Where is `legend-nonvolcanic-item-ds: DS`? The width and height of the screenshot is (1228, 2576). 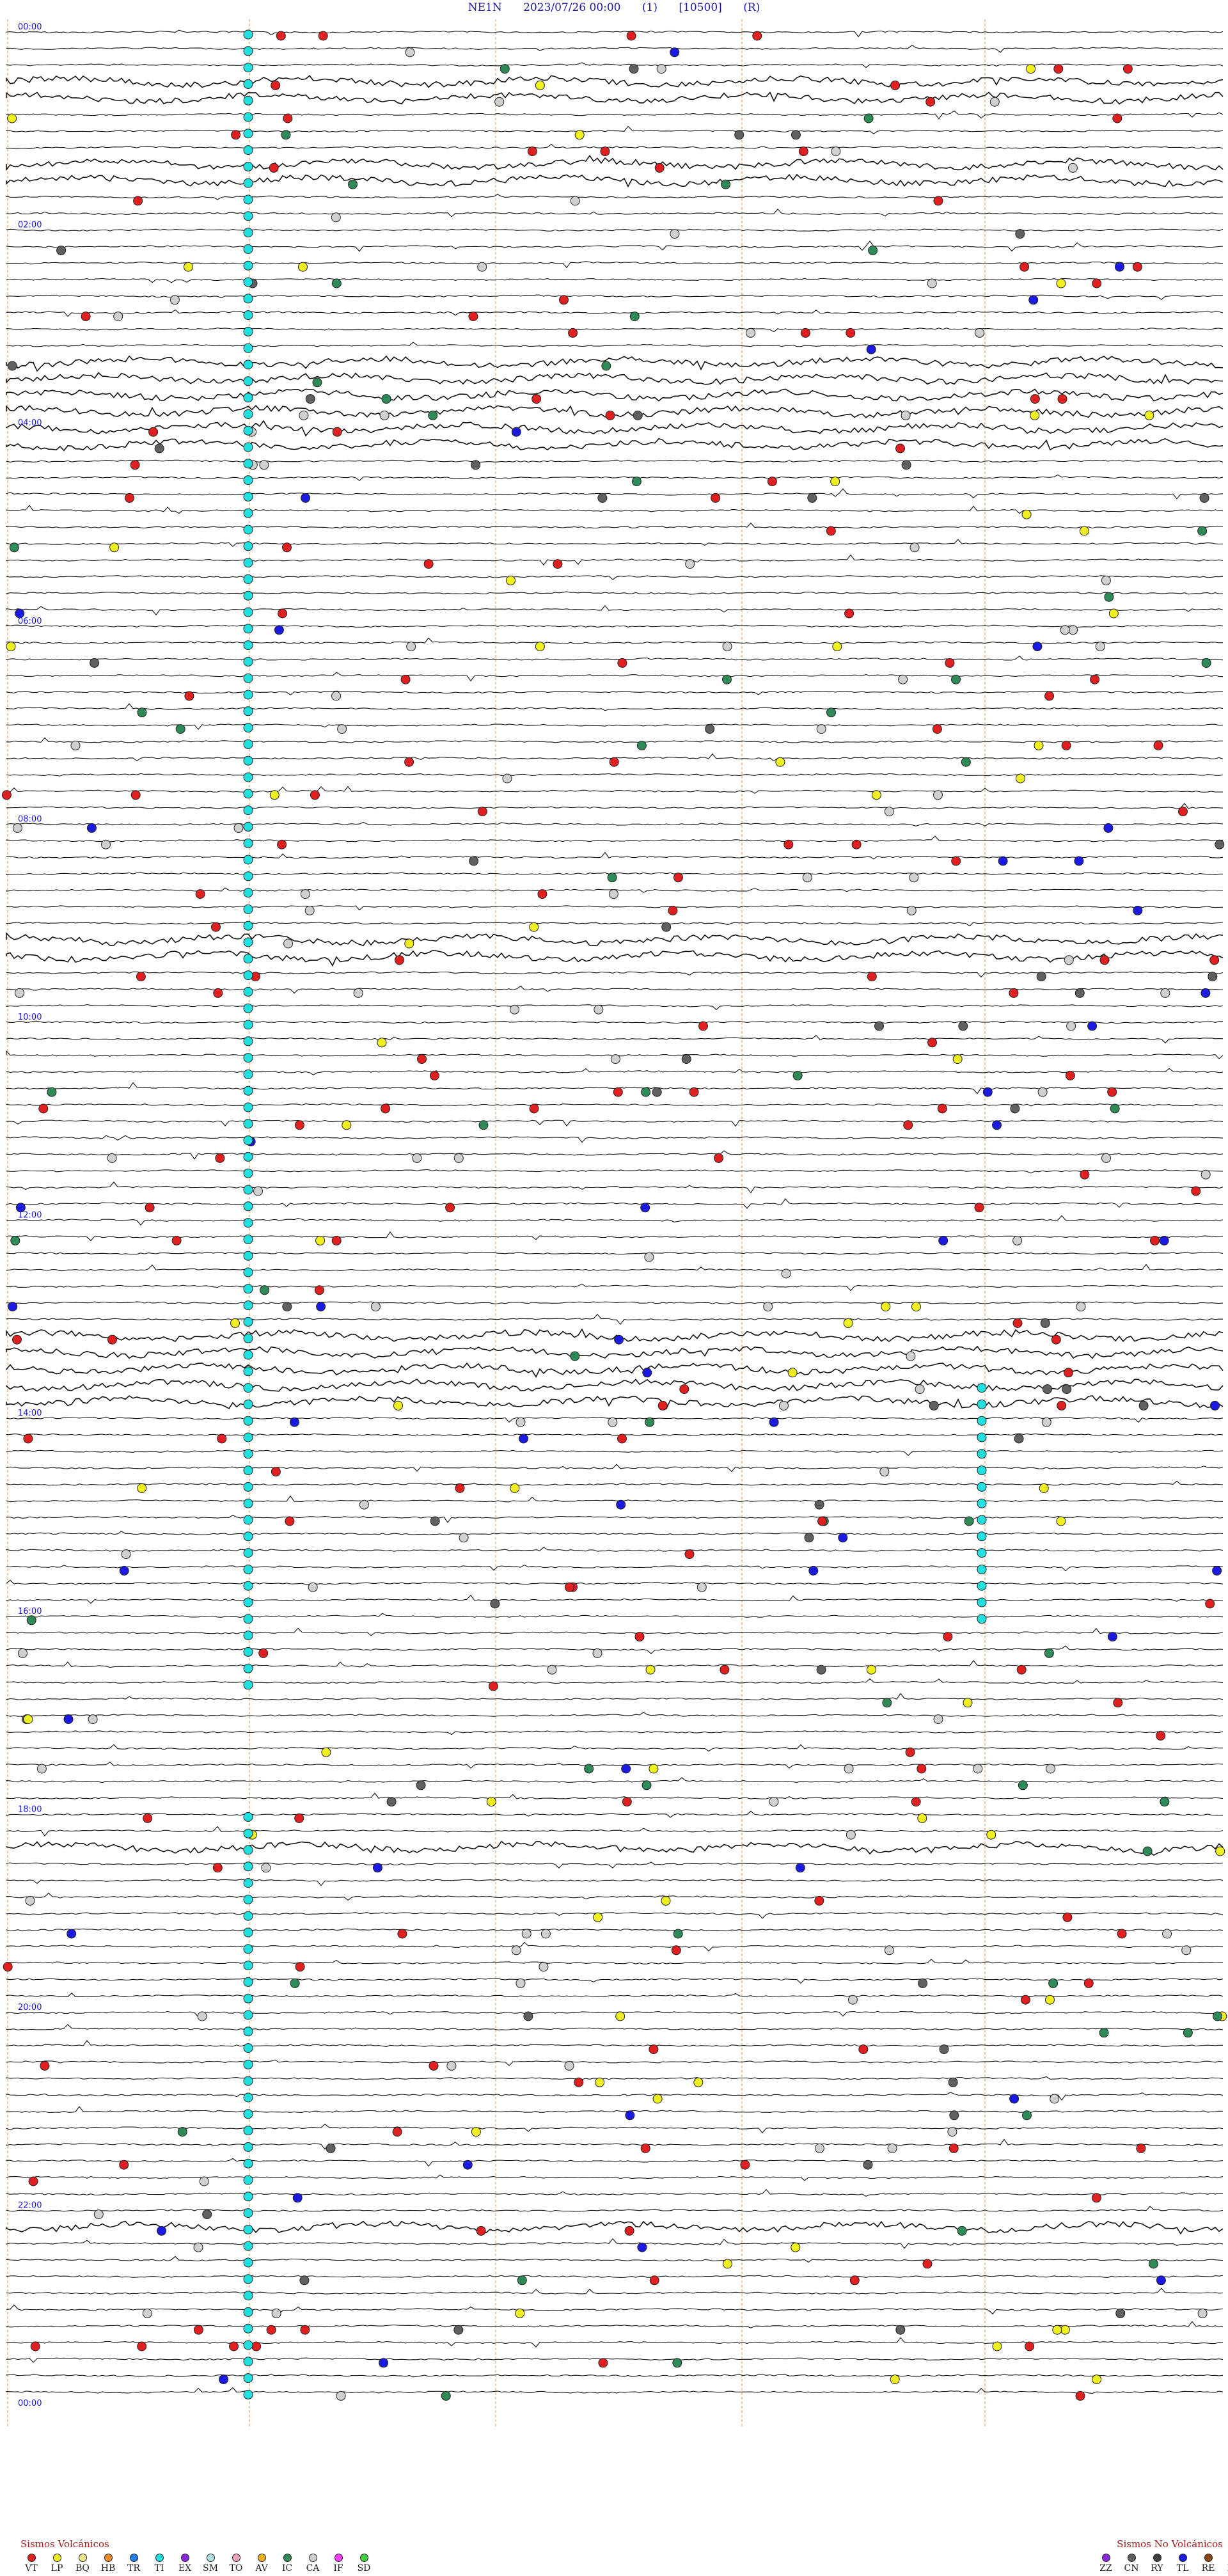
legend-nonvolcanic-item-ds: DS is located at coordinates (1225, 2563).